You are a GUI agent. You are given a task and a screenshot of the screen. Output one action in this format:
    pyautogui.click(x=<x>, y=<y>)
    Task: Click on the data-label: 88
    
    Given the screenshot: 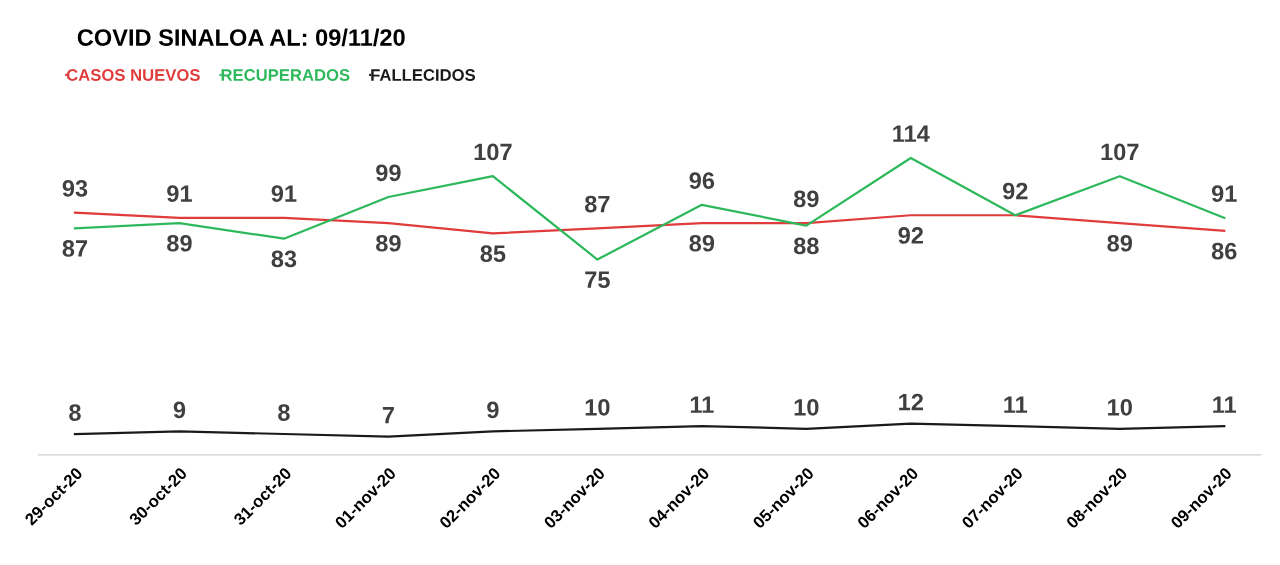 What is the action you would take?
    pyautogui.click(x=806, y=246)
    